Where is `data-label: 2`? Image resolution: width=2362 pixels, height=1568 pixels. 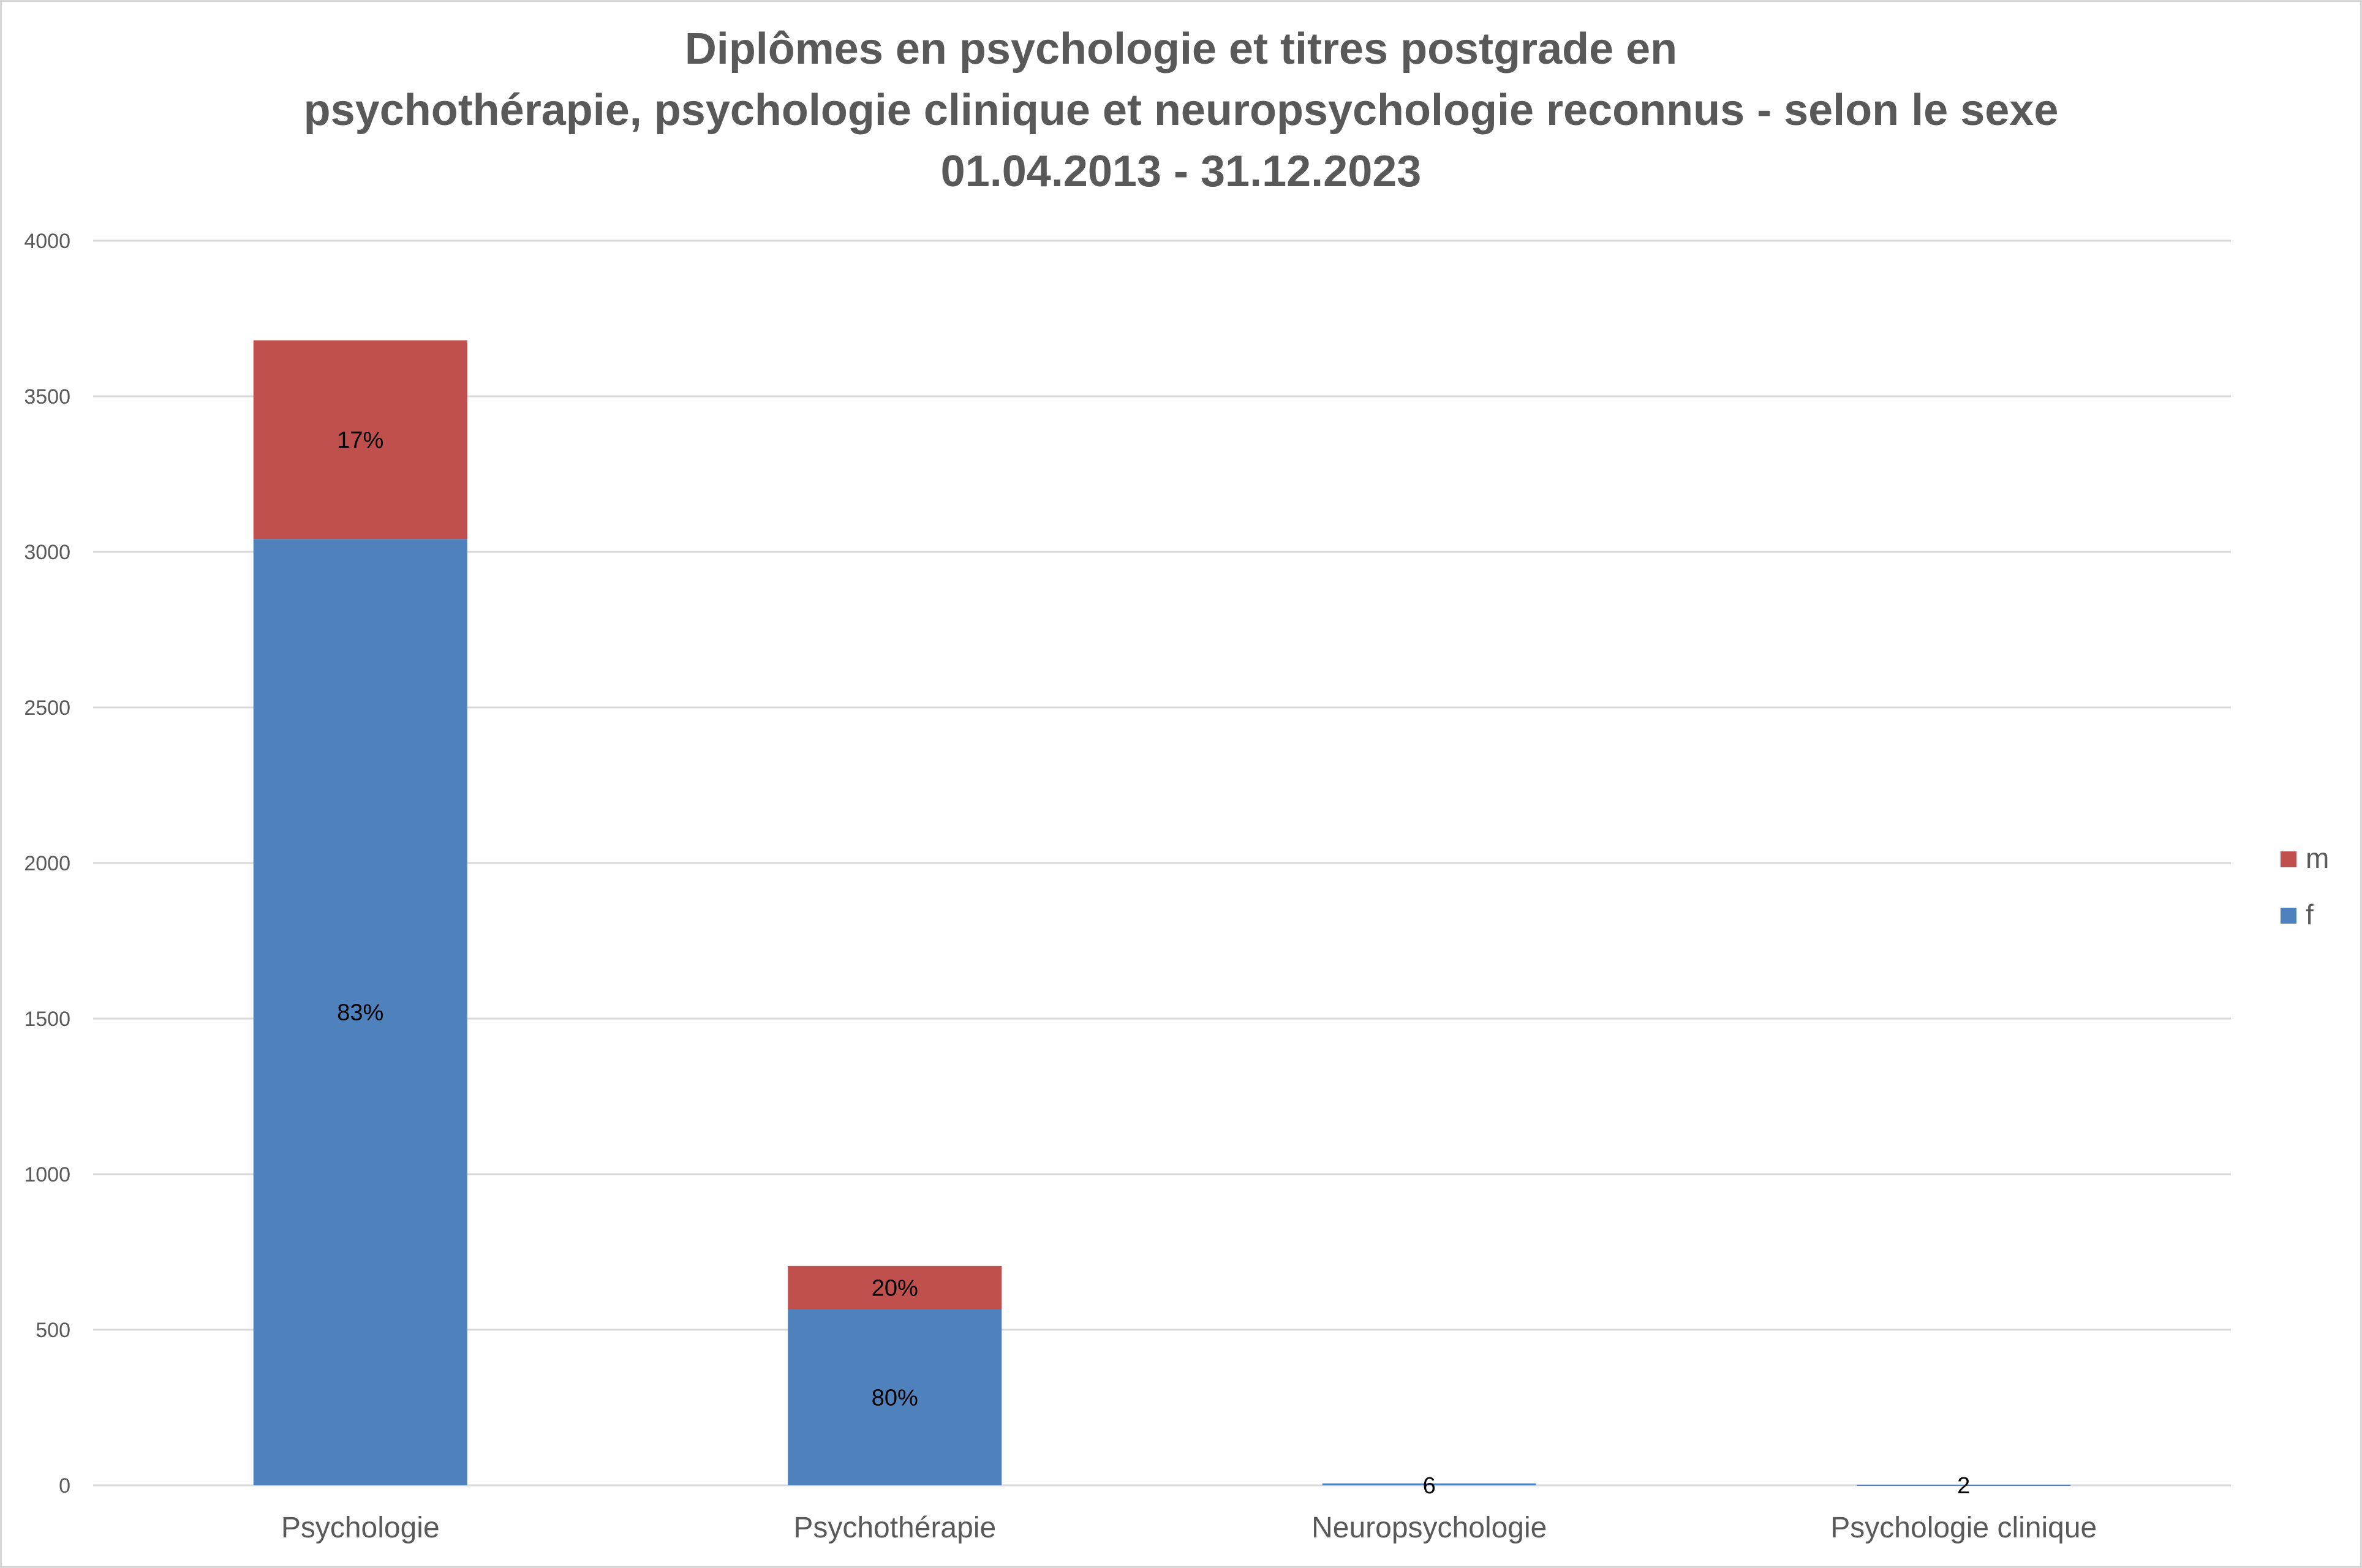 data-label: 2 is located at coordinates (1964, 1486).